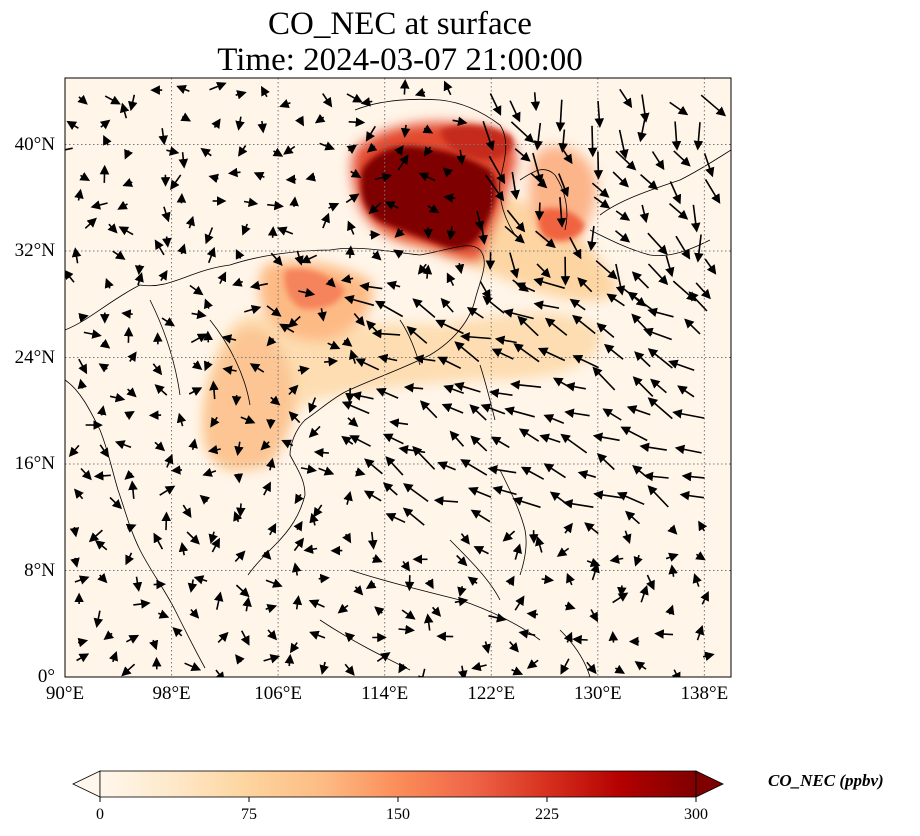 Image resolution: width=920 pixels, height=836 pixels. I want to click on colorbar-tick-label: 0, so click(100, 814).